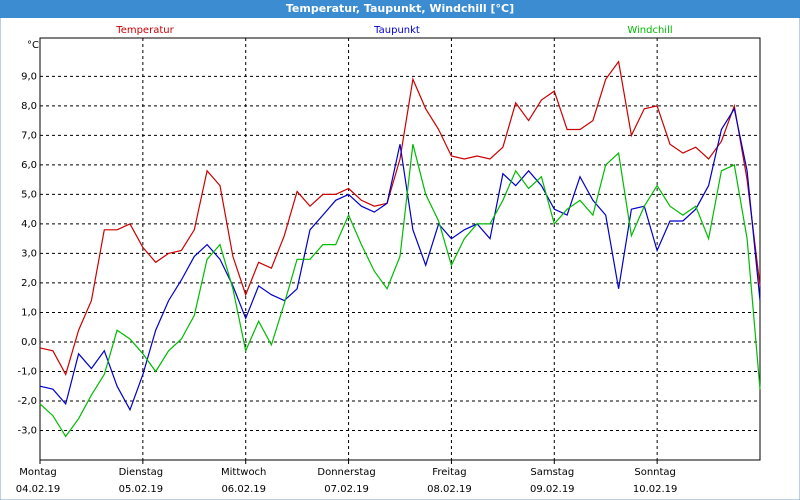  I want to click on x-tick-date: 04.02.19, so click(38, 489).